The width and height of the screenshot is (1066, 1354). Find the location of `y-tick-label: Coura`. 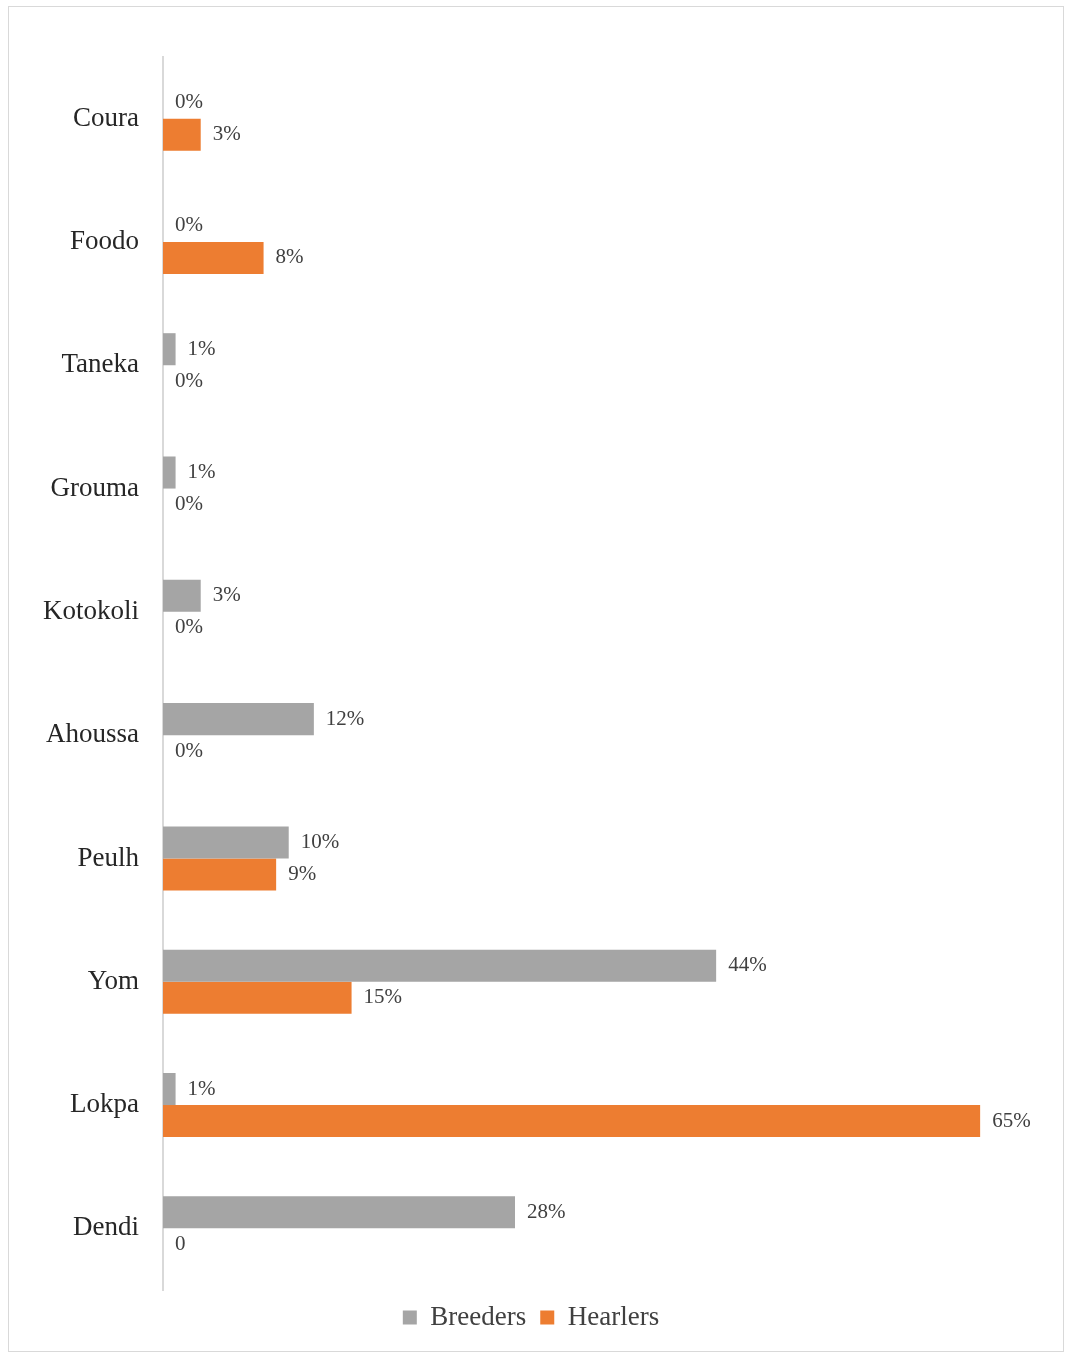

y-tick-label: Coura is located at coordinates (106, 116).